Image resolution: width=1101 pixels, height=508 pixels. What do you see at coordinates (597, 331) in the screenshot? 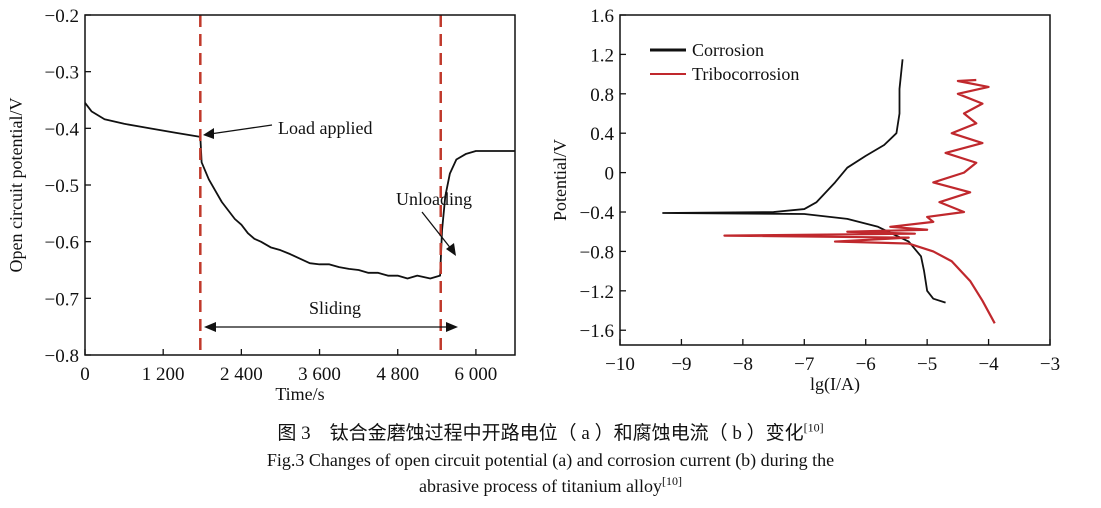
I see `y-tick-label: −1.6` at bounding box center [597, 331].